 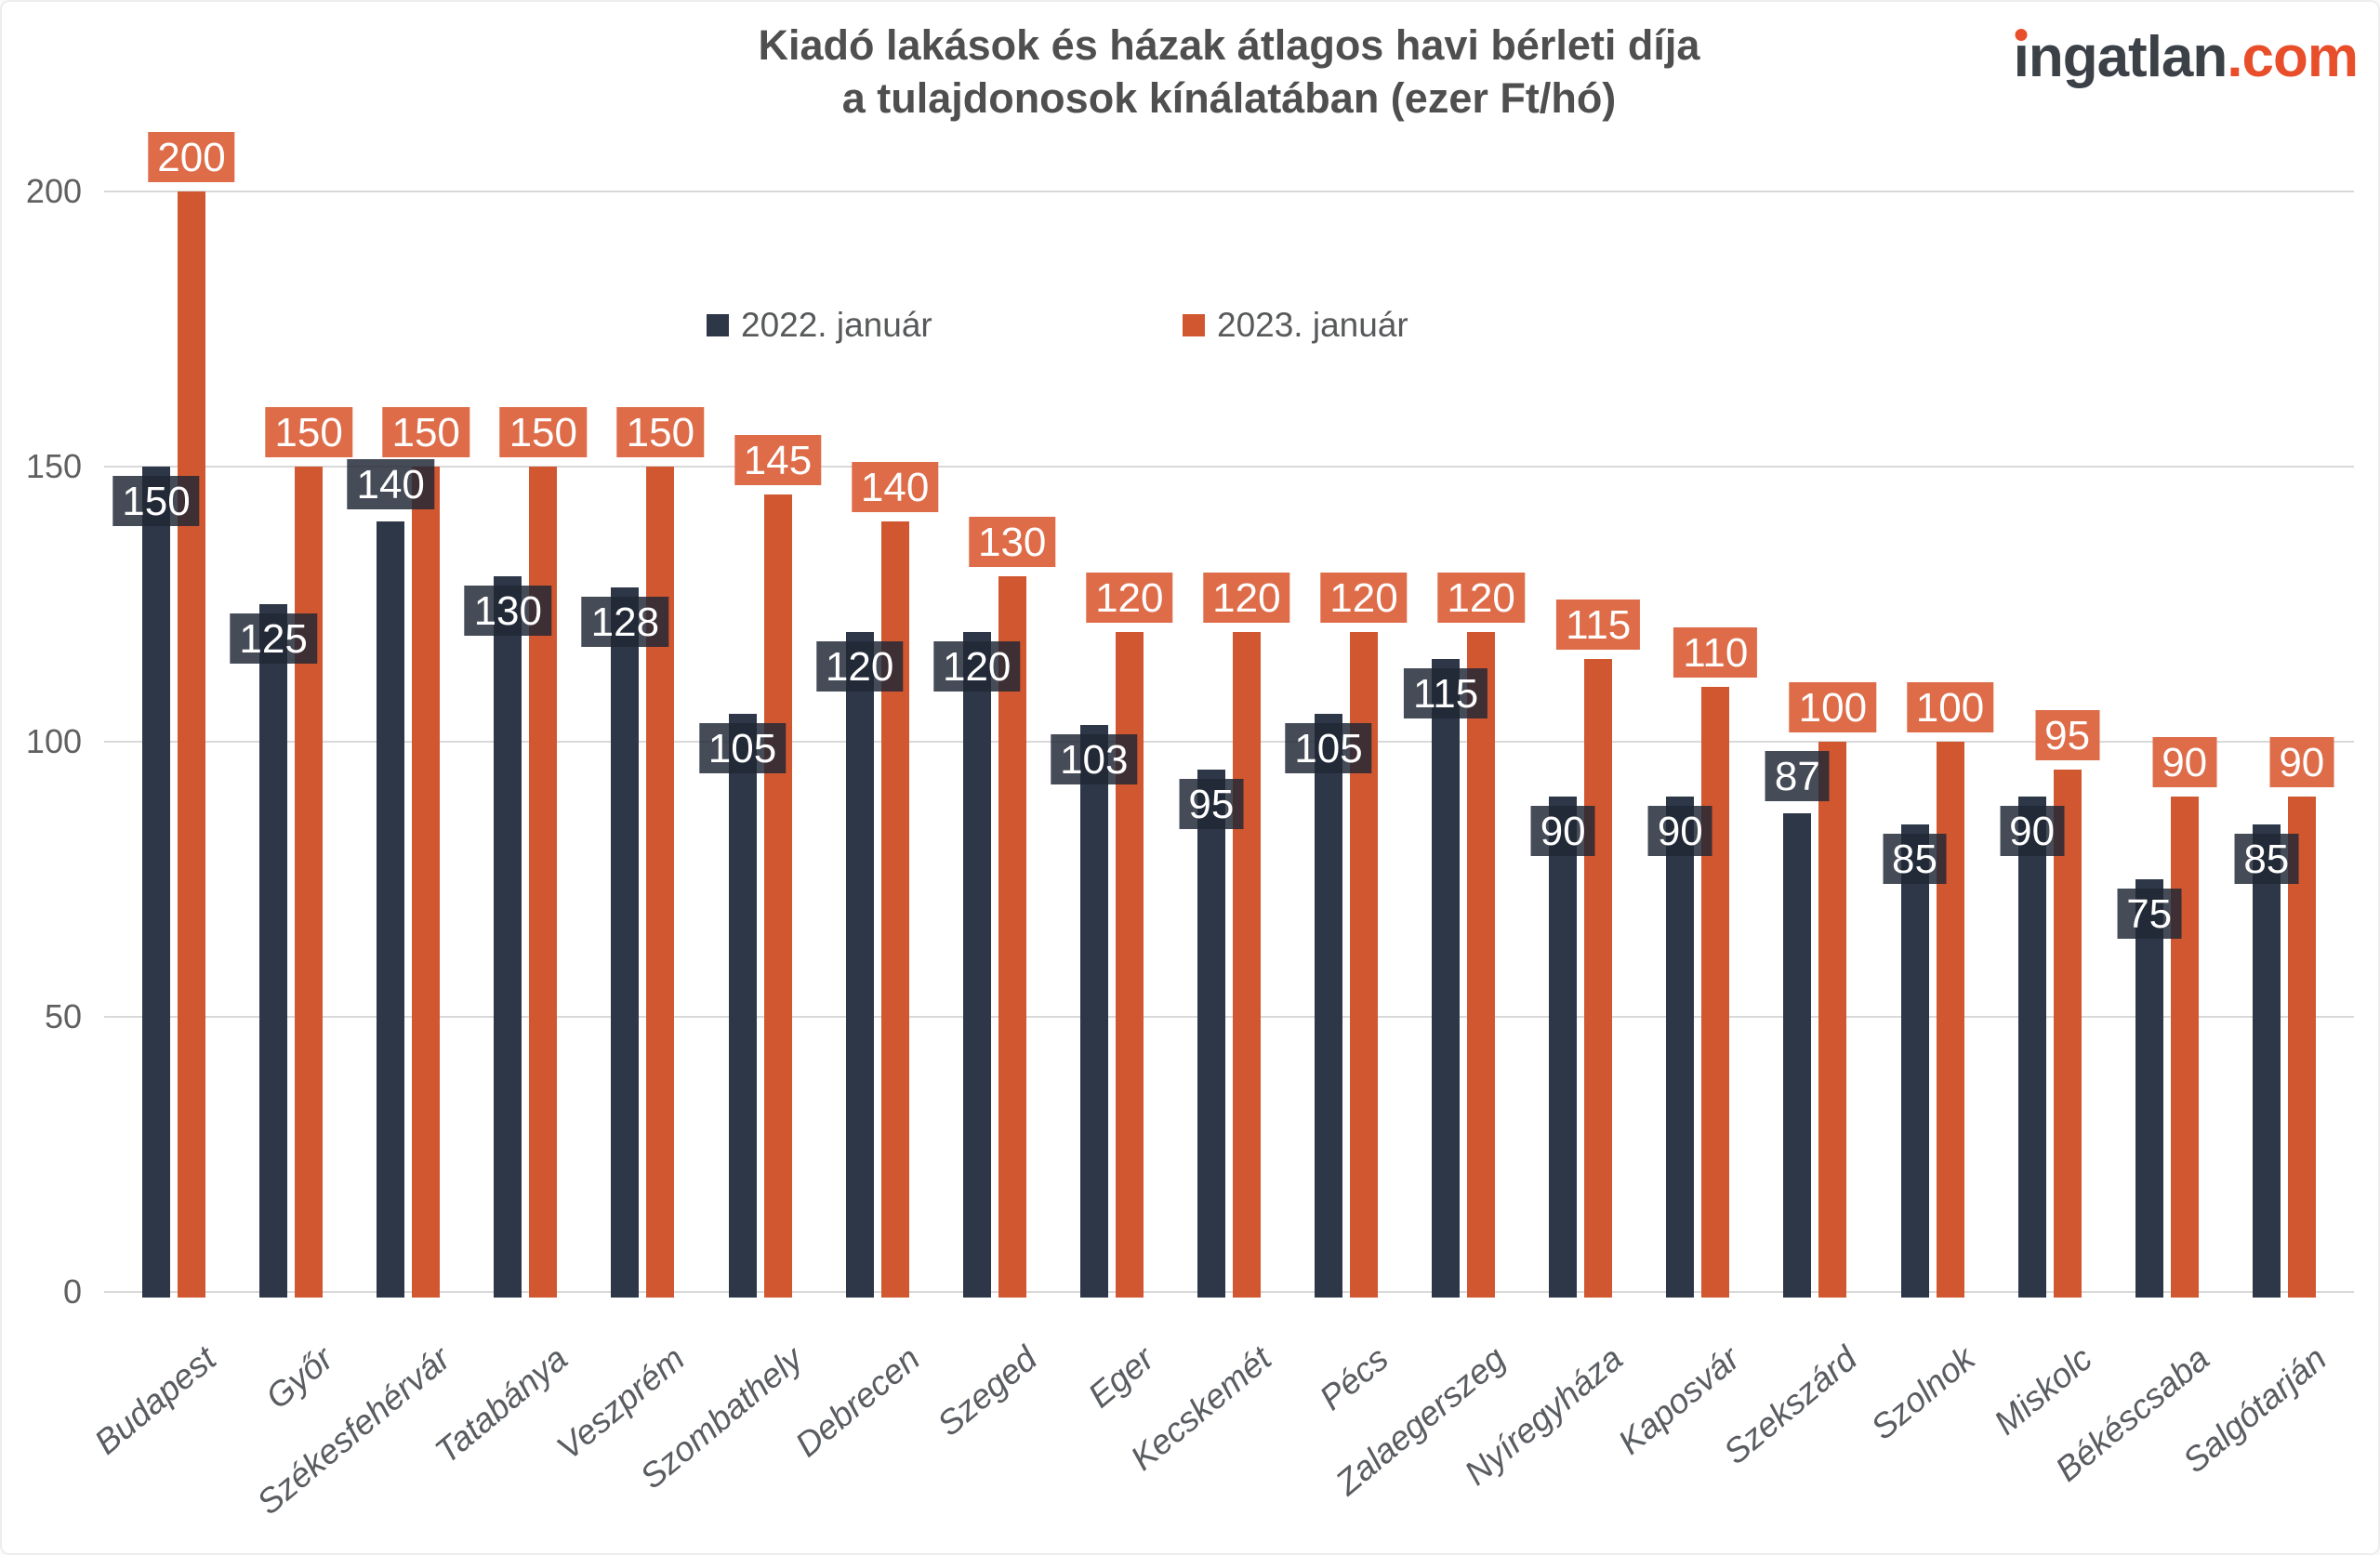 What do you see at coordinates (1915, 858) in the screenshot?
I see `value-label-2022-15: 85` at bounding box center [1915, 858].